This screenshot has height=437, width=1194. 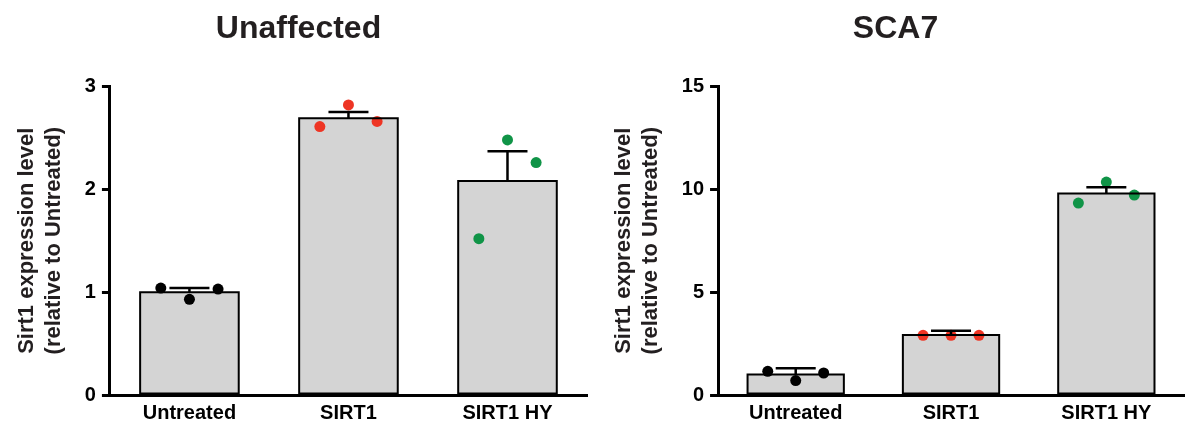 What do you see at coordinates (90, 84) in the screenshot?
I see `y-tick-label: 3` at bounding box center [90, 84].